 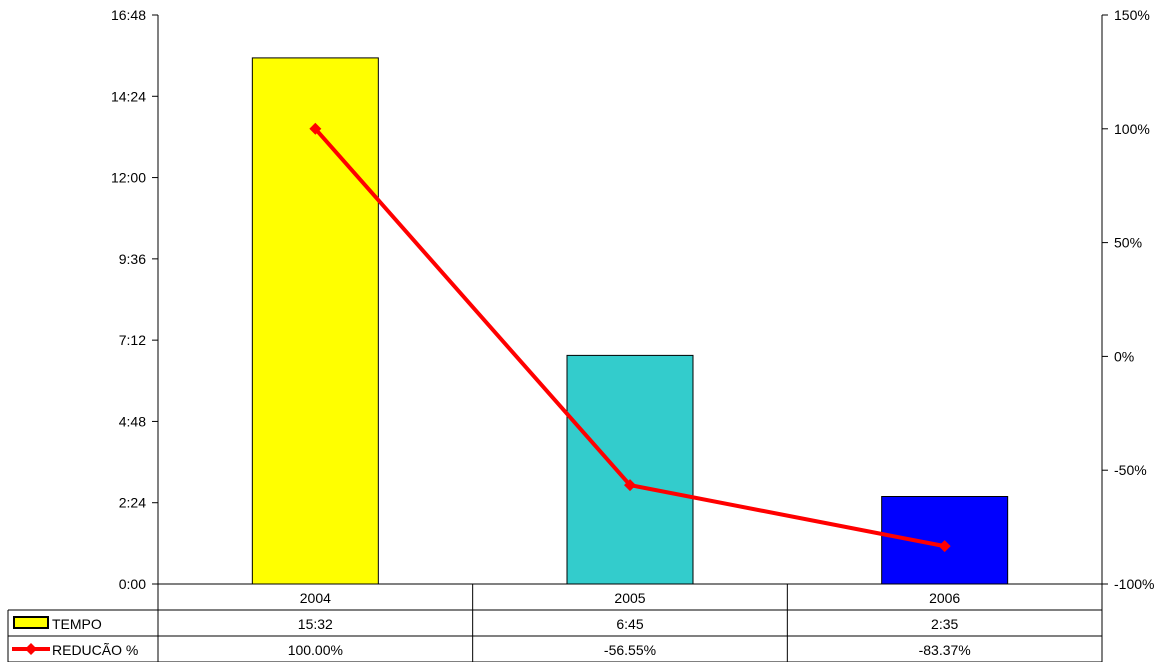 I want to click on left-axis-tick-label: 12:00, so click(x=128, y=178).